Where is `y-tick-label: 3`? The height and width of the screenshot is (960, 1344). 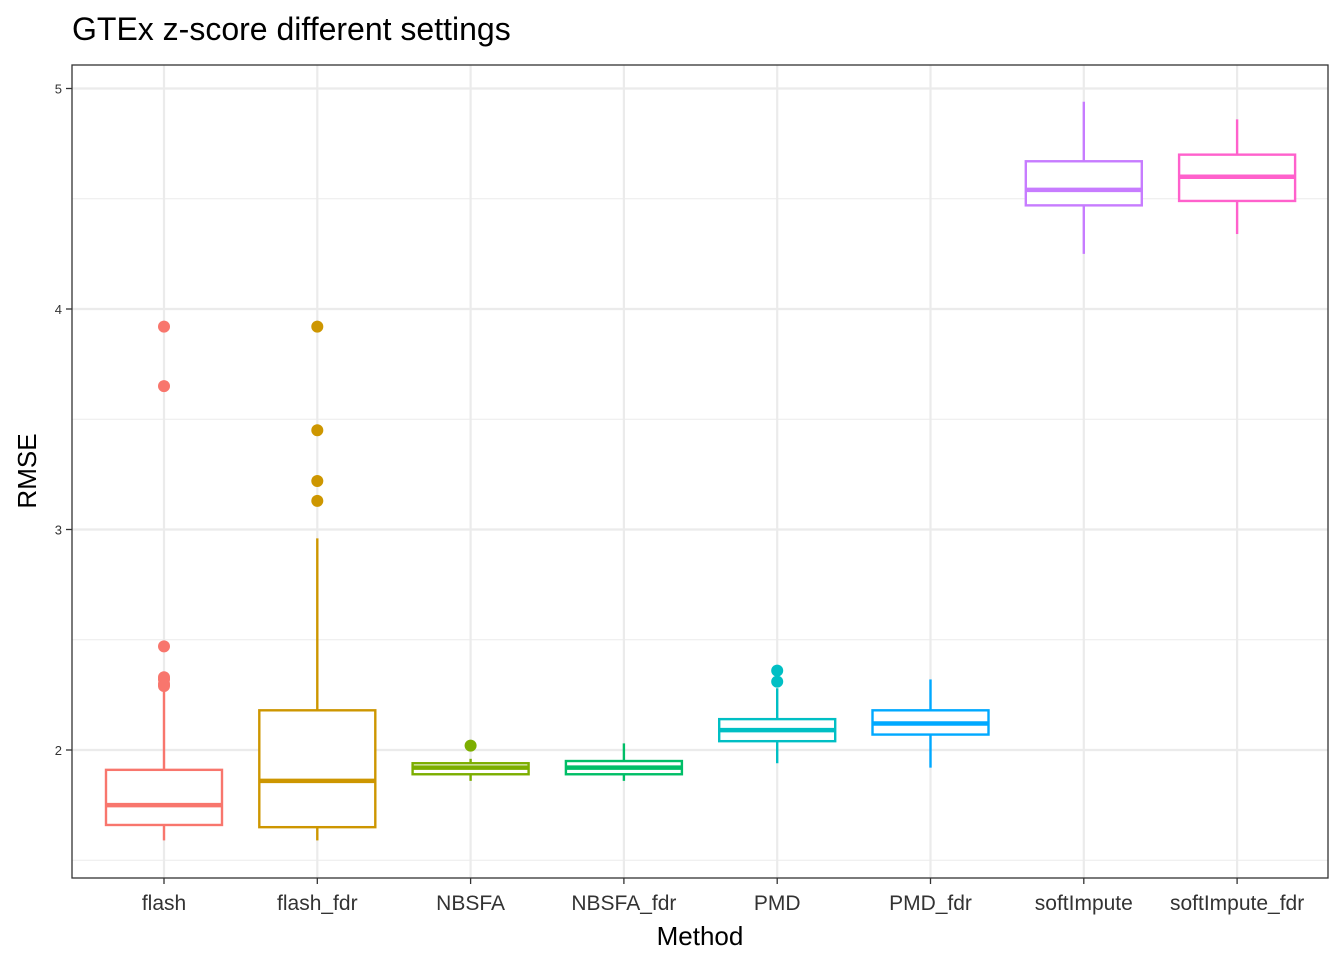
y-tick-label: 3 is located at coordinates (58, 530).